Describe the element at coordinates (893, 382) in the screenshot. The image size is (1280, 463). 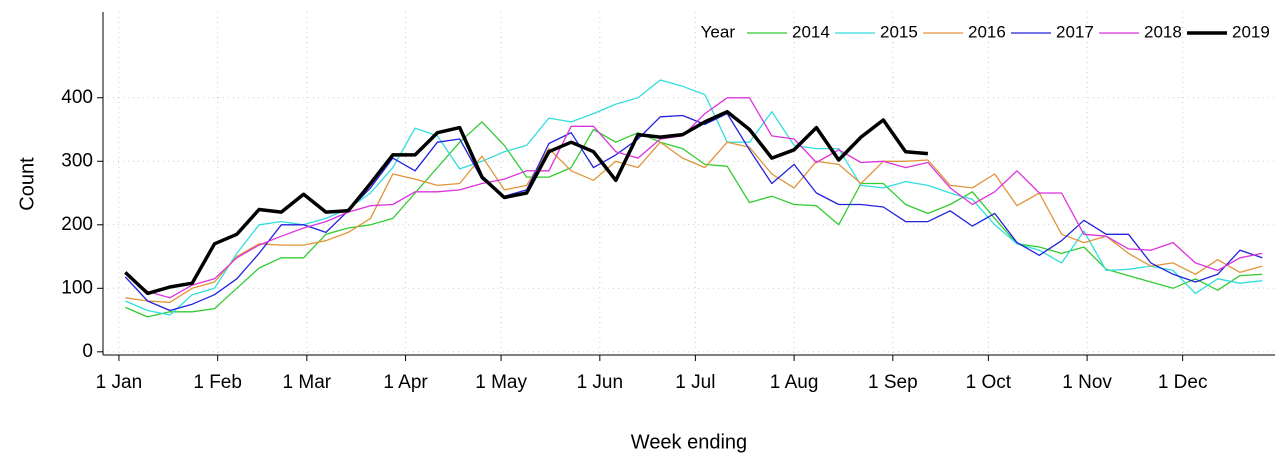
I see `x-tick-label: 1 Sep` at that location.